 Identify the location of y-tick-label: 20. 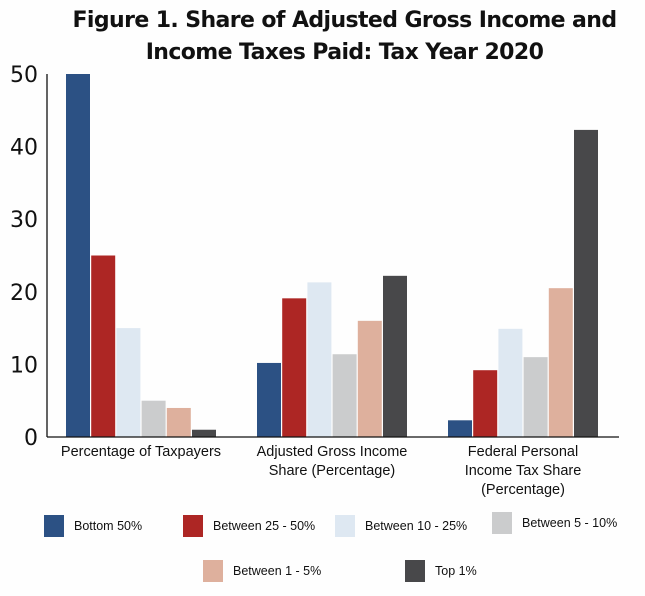
(24, 293).